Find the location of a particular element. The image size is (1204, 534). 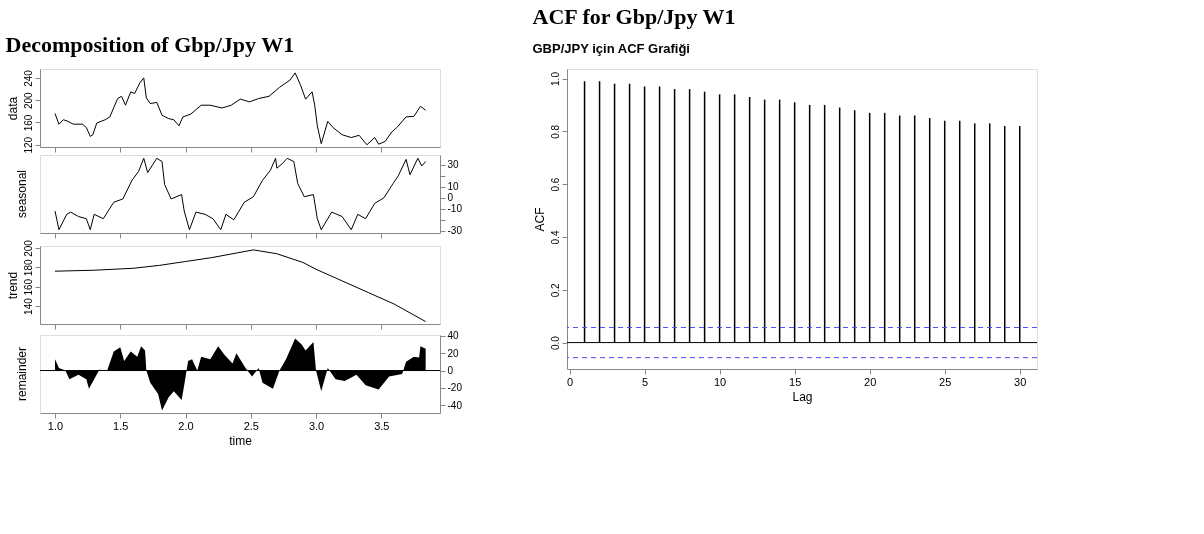

y-tick-label: 180 is located at coordinates (28, 268).